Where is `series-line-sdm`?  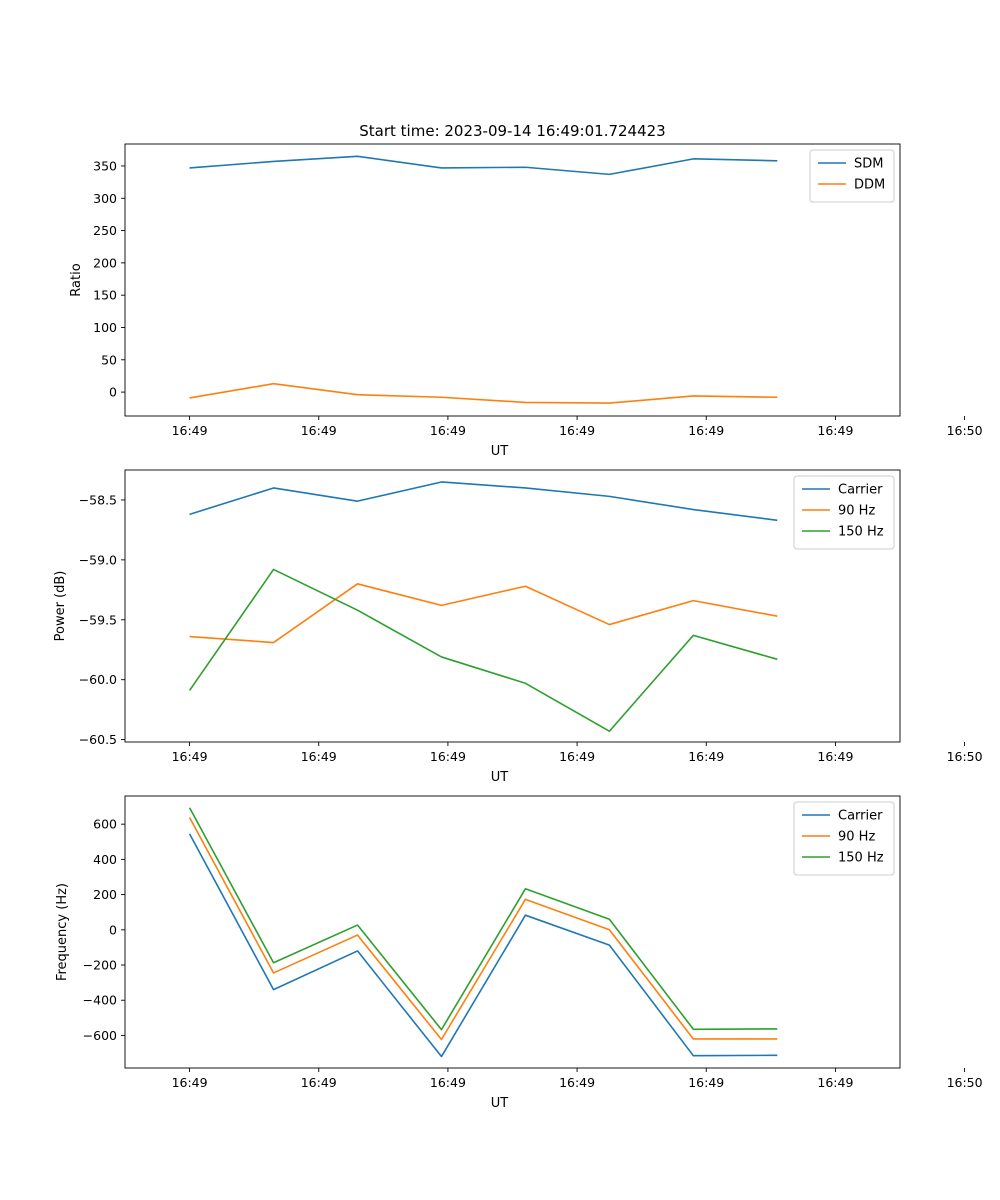
series-line-sdm is located at coordinates (483, 165).